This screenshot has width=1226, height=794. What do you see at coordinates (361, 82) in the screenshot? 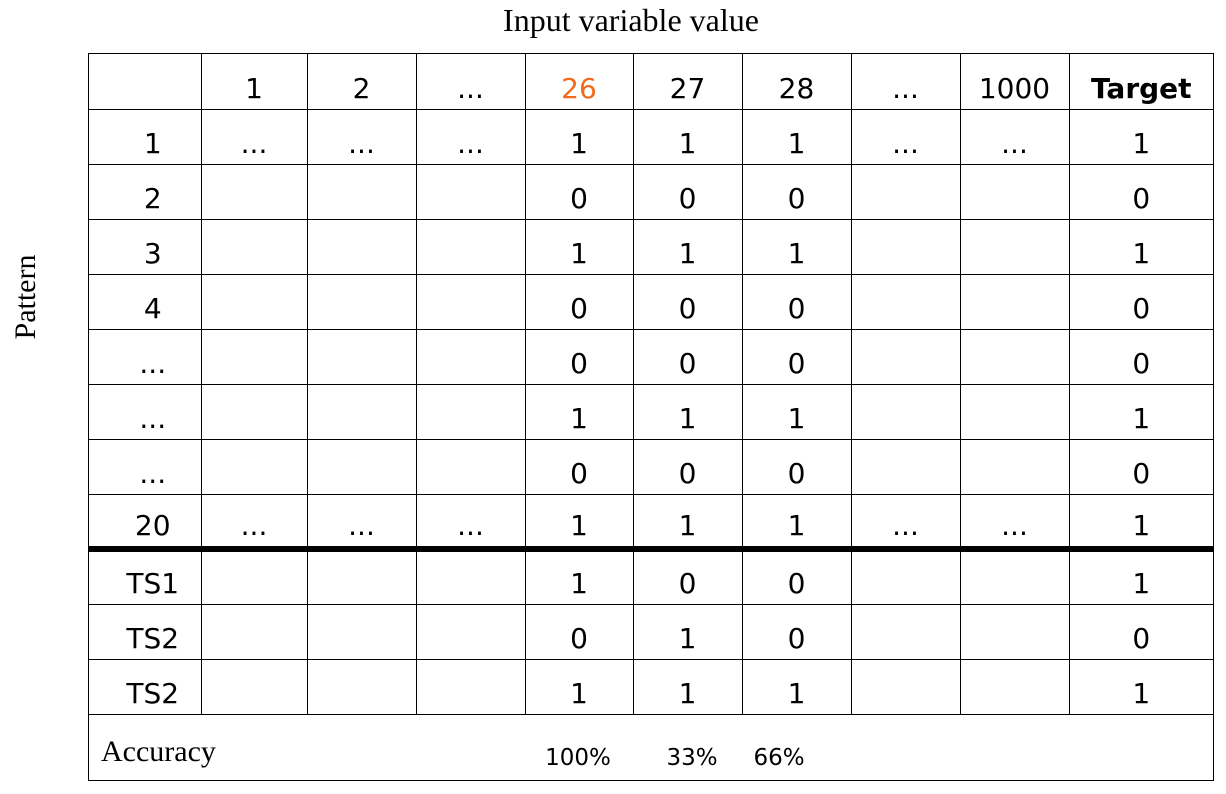
I see `header-cell: 2` at bounding box center [361, 82].